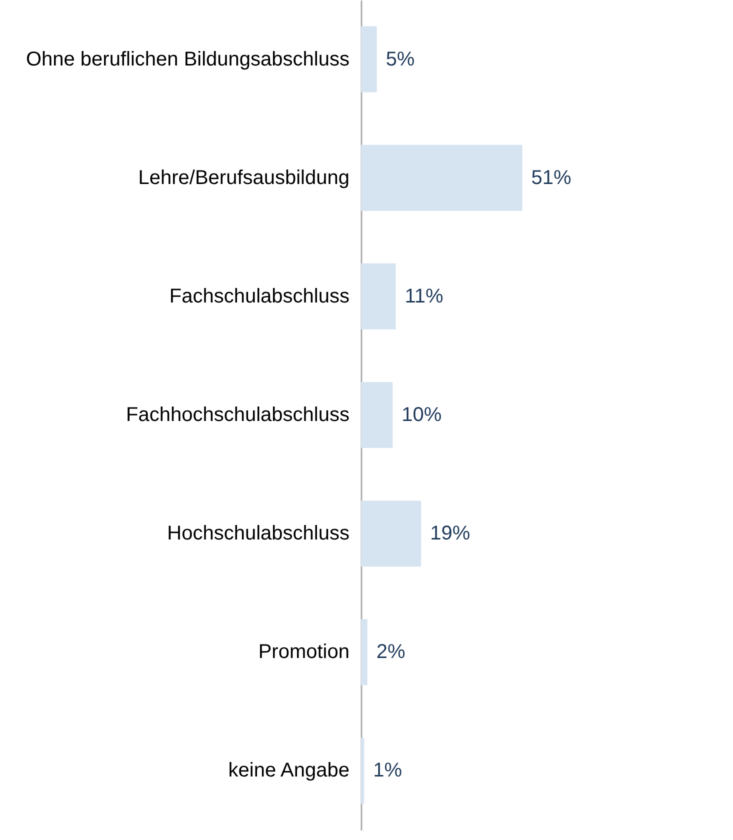 This screenshot has width=733, height=840. What do you see at coordinates (259, 296) in the screenshot?
I see `y-tick-label: Fachschulabschluss` at bounding box center [259, 296].